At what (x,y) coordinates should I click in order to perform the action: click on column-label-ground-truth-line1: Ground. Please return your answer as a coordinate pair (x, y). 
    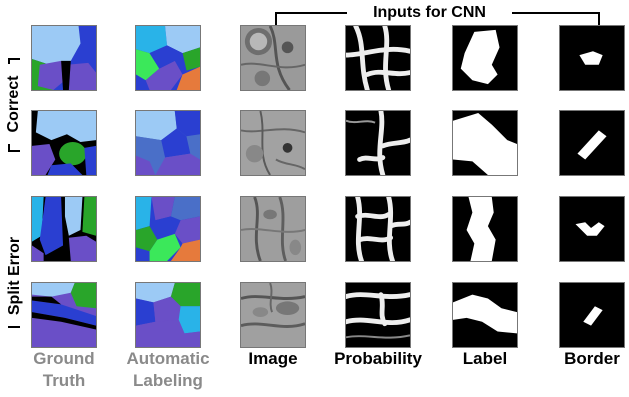
    Looking at the image, I should click on (64, 358).